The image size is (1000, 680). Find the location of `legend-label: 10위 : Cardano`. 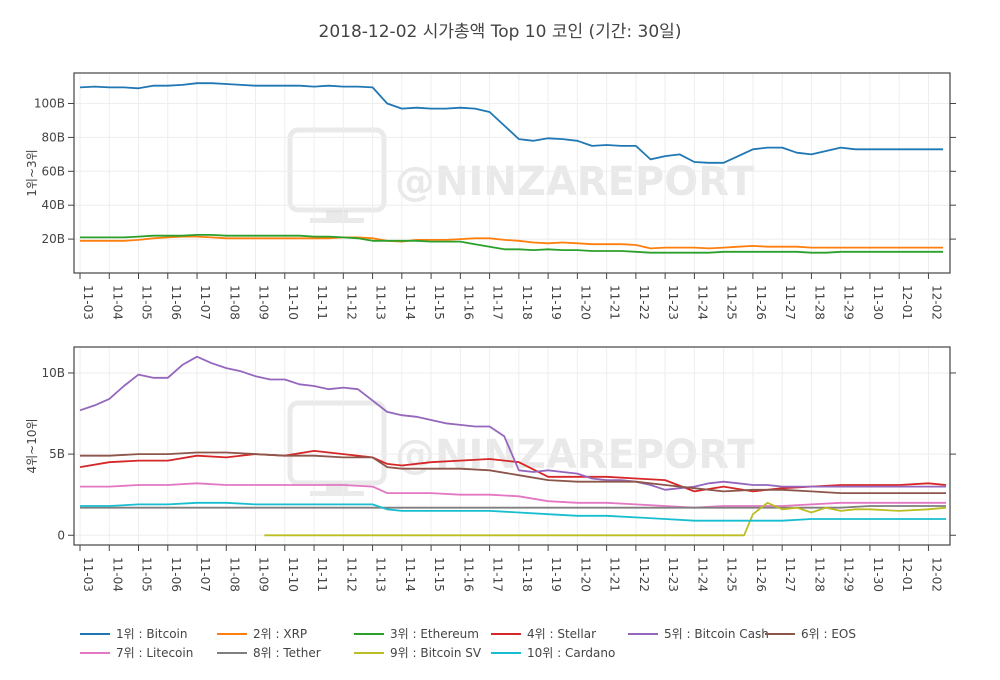

legend-label: 10위 : Cardano is located at coordinates (571, 653).